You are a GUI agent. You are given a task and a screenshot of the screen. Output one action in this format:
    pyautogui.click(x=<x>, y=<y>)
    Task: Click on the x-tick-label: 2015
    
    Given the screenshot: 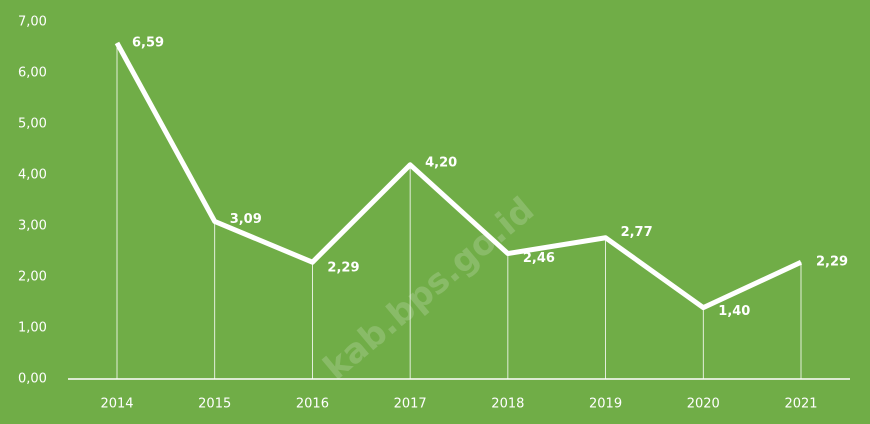 What is the action you would take?
    pyautogui.click(x=214, y=404)
    